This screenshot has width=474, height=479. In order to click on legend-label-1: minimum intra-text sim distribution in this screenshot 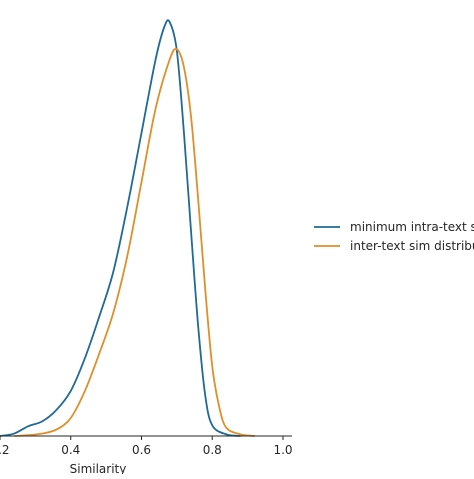, I will do `click(412, 227)`.